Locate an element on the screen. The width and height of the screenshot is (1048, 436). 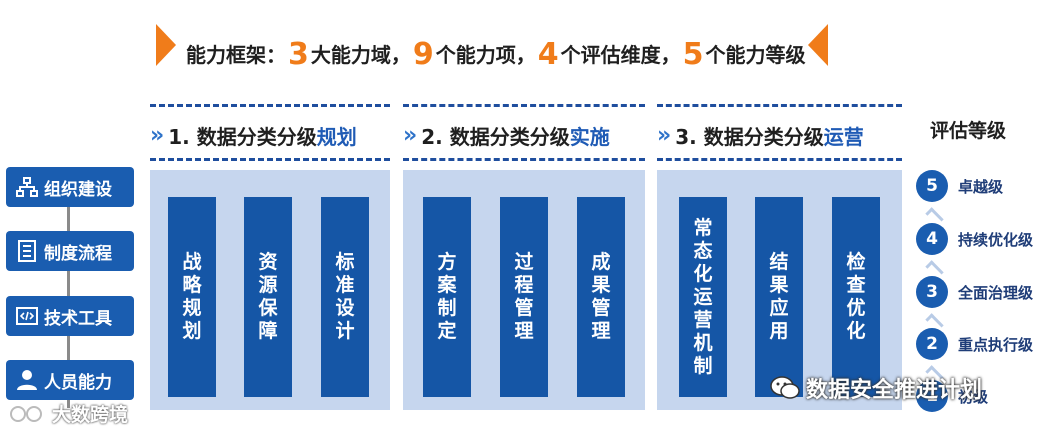
level-3: 3 全面治理级 is located at coordinates (974, 292).